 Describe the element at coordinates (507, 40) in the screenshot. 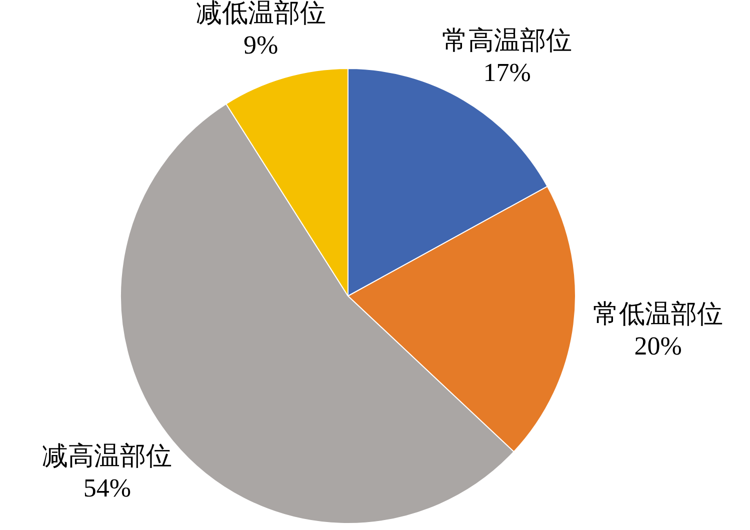

I see `slice-label: 常高温部位` at that location.